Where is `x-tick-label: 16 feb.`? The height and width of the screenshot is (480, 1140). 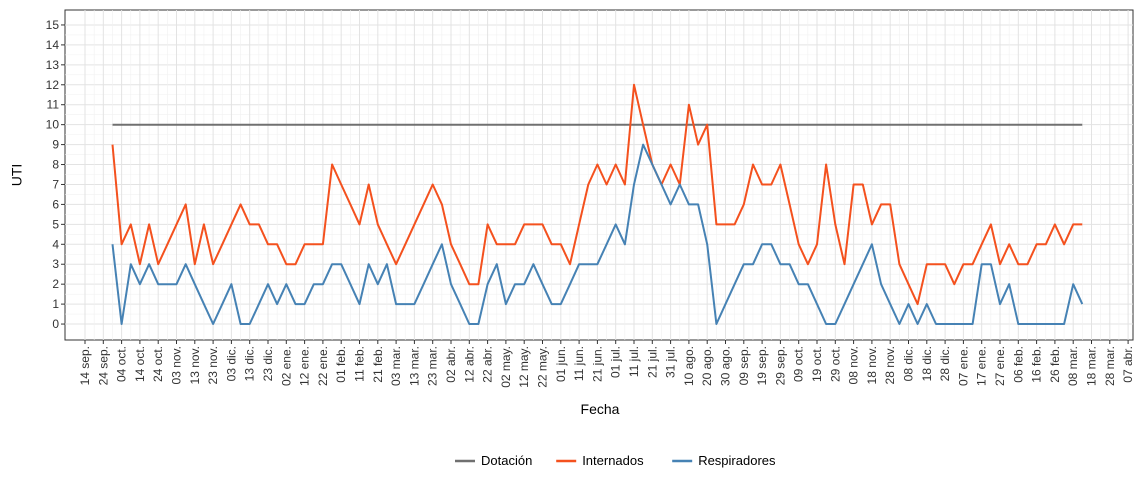
x-tick-label: 16 feb. is located at coordinates (1037, 364).